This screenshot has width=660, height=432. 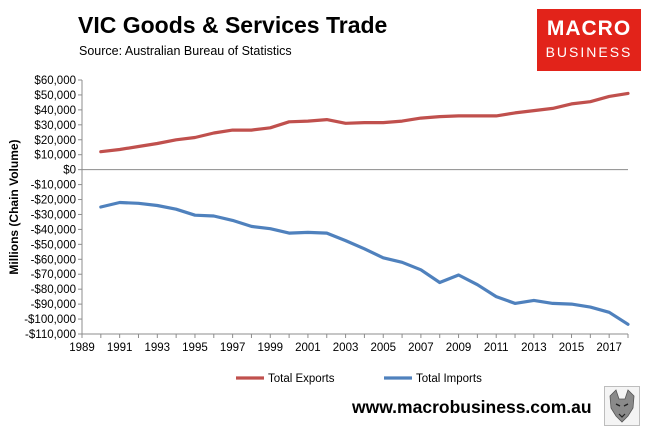 What do you see at coordinates (270, 348) in the screenshot?
I see `x-tick-label: 1999` at bounding box center [270, 348].